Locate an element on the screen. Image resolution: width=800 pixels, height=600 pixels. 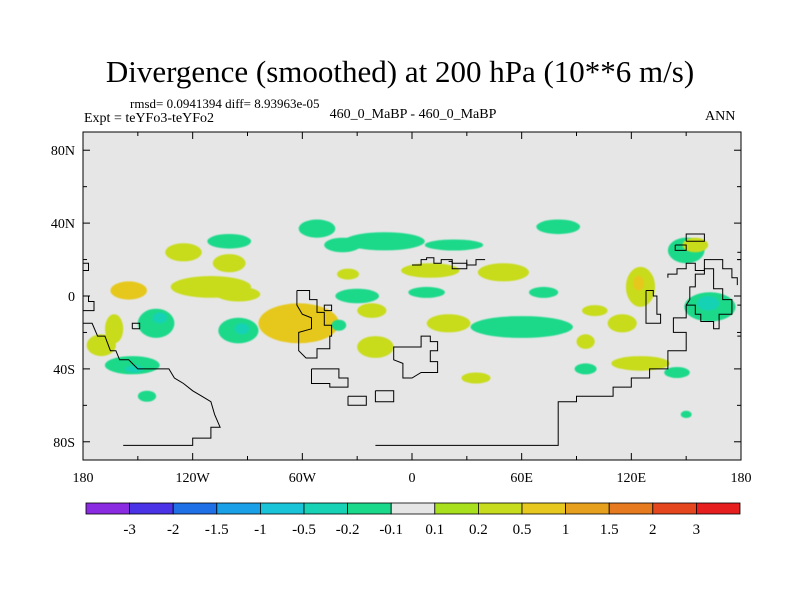
colorbar-label: -0.1 is located at coordinates (391, 530).